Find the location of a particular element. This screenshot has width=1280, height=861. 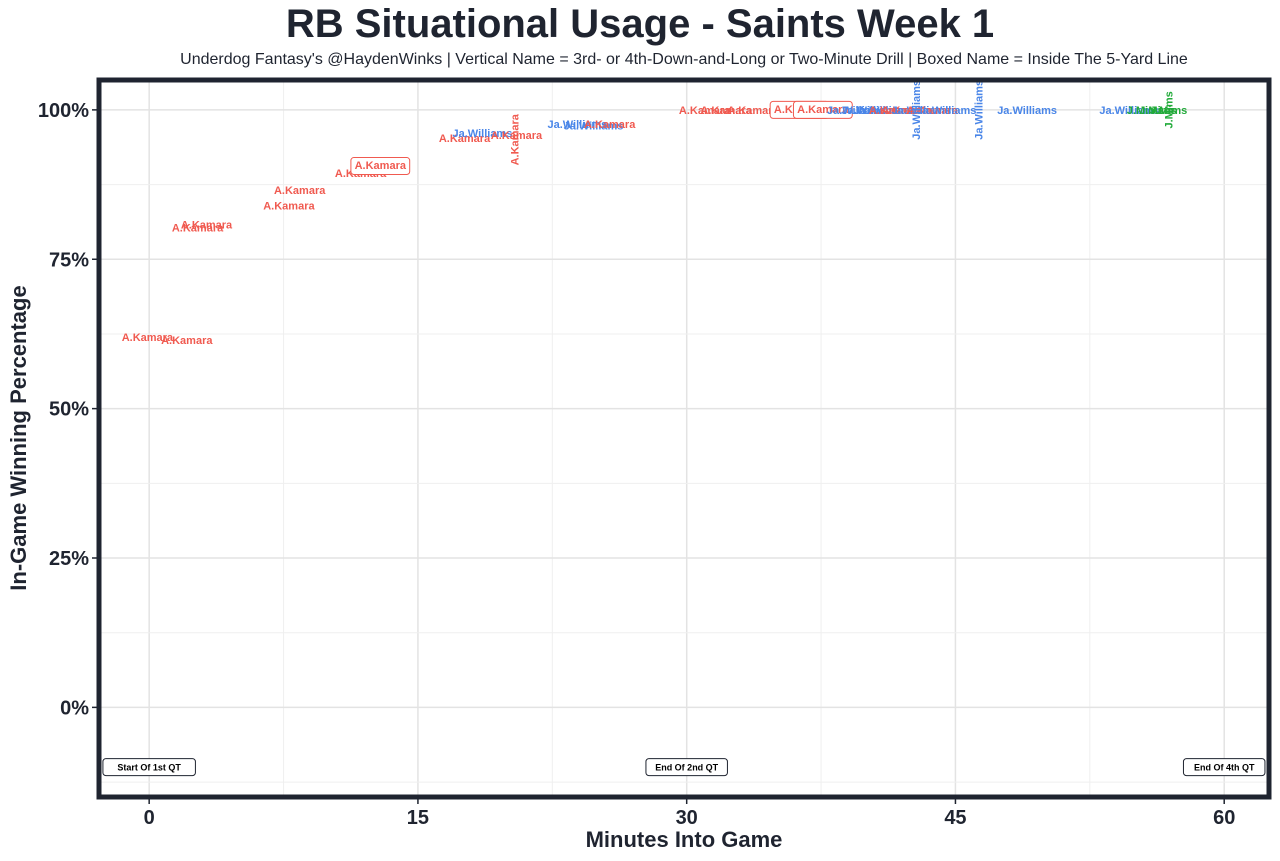

quarter-marker-label: End Of 4th QT is located at coordinates (1224, 768).